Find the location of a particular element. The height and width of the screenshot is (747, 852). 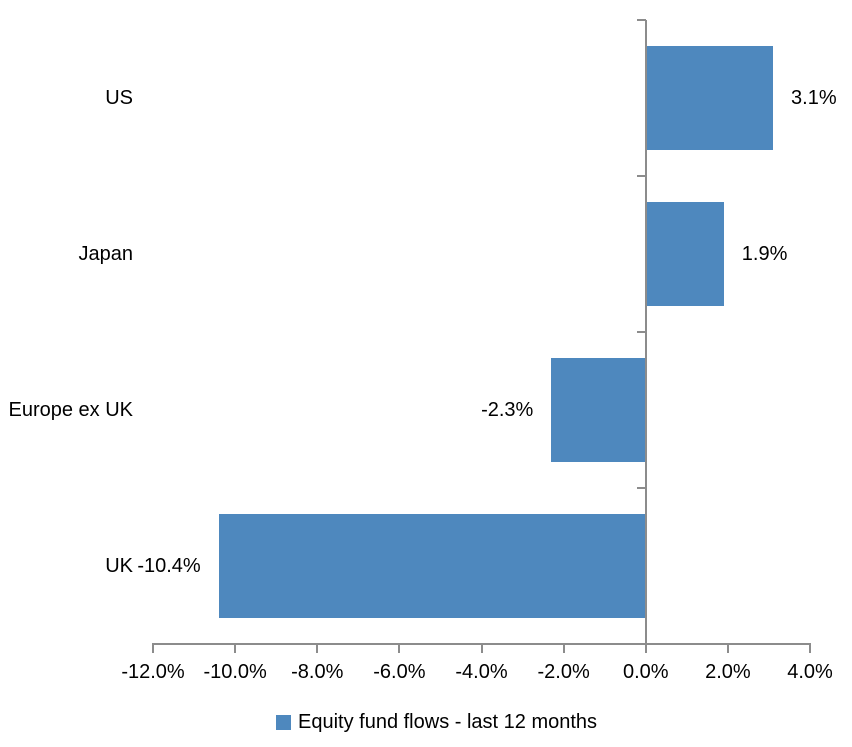

category-label: UK is located at coordinates (119, 566).